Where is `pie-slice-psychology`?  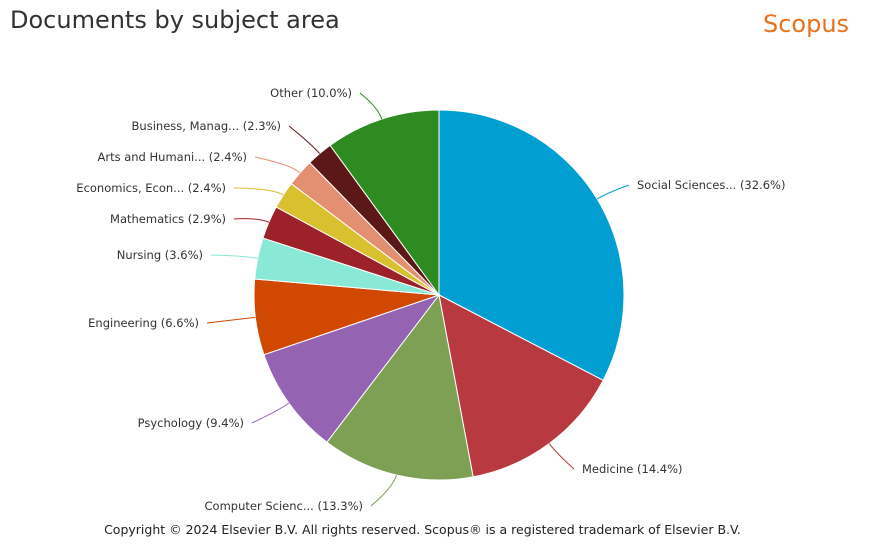
pie-slice-psychology is located at coordinates (352, 368).